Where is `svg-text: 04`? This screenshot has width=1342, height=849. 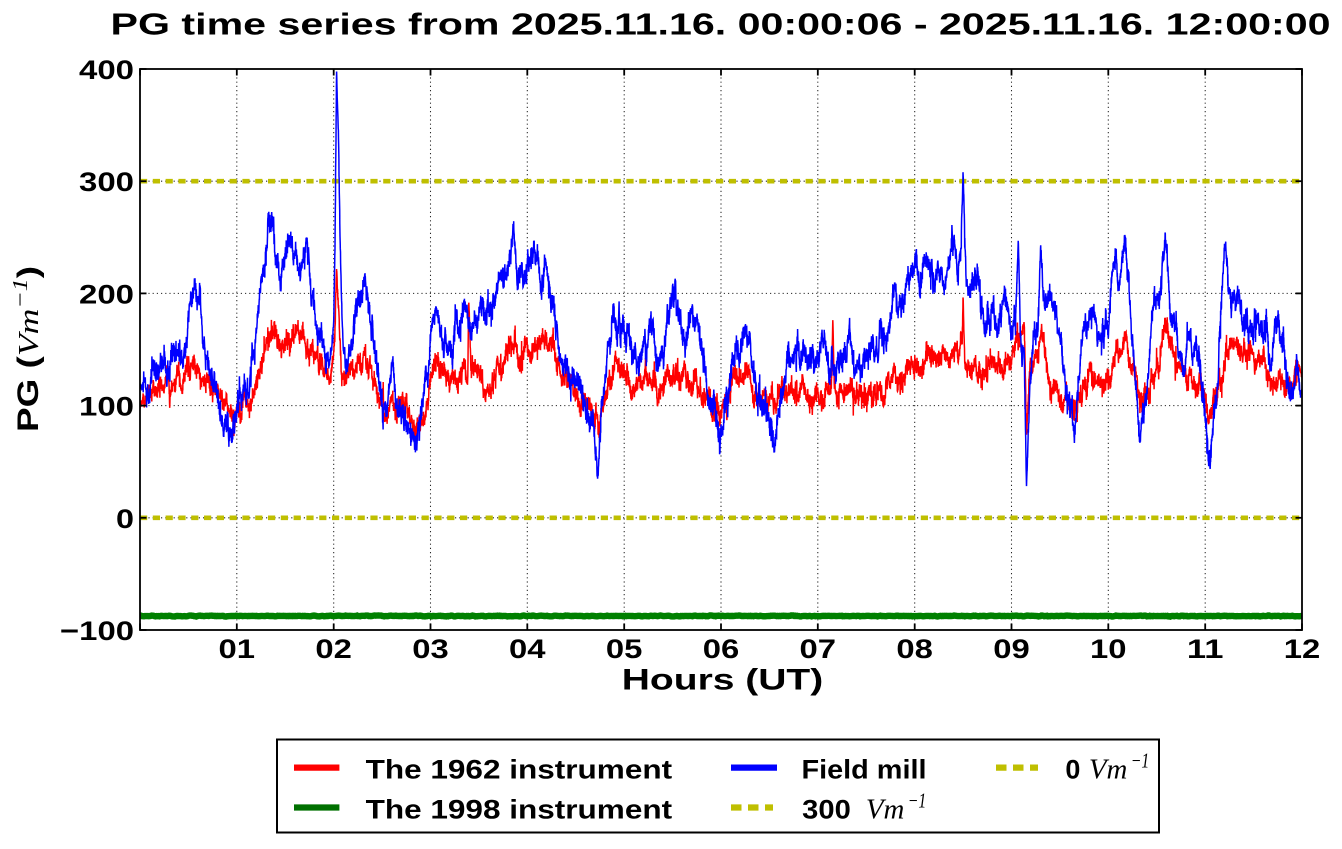
svg-text: 04 is located at coordinates (527, 649).